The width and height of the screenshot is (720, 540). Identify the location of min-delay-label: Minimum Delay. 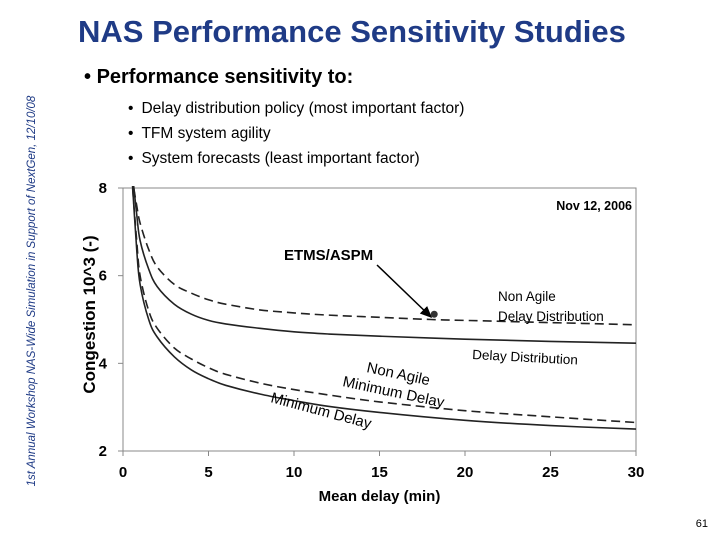
(321, 410).